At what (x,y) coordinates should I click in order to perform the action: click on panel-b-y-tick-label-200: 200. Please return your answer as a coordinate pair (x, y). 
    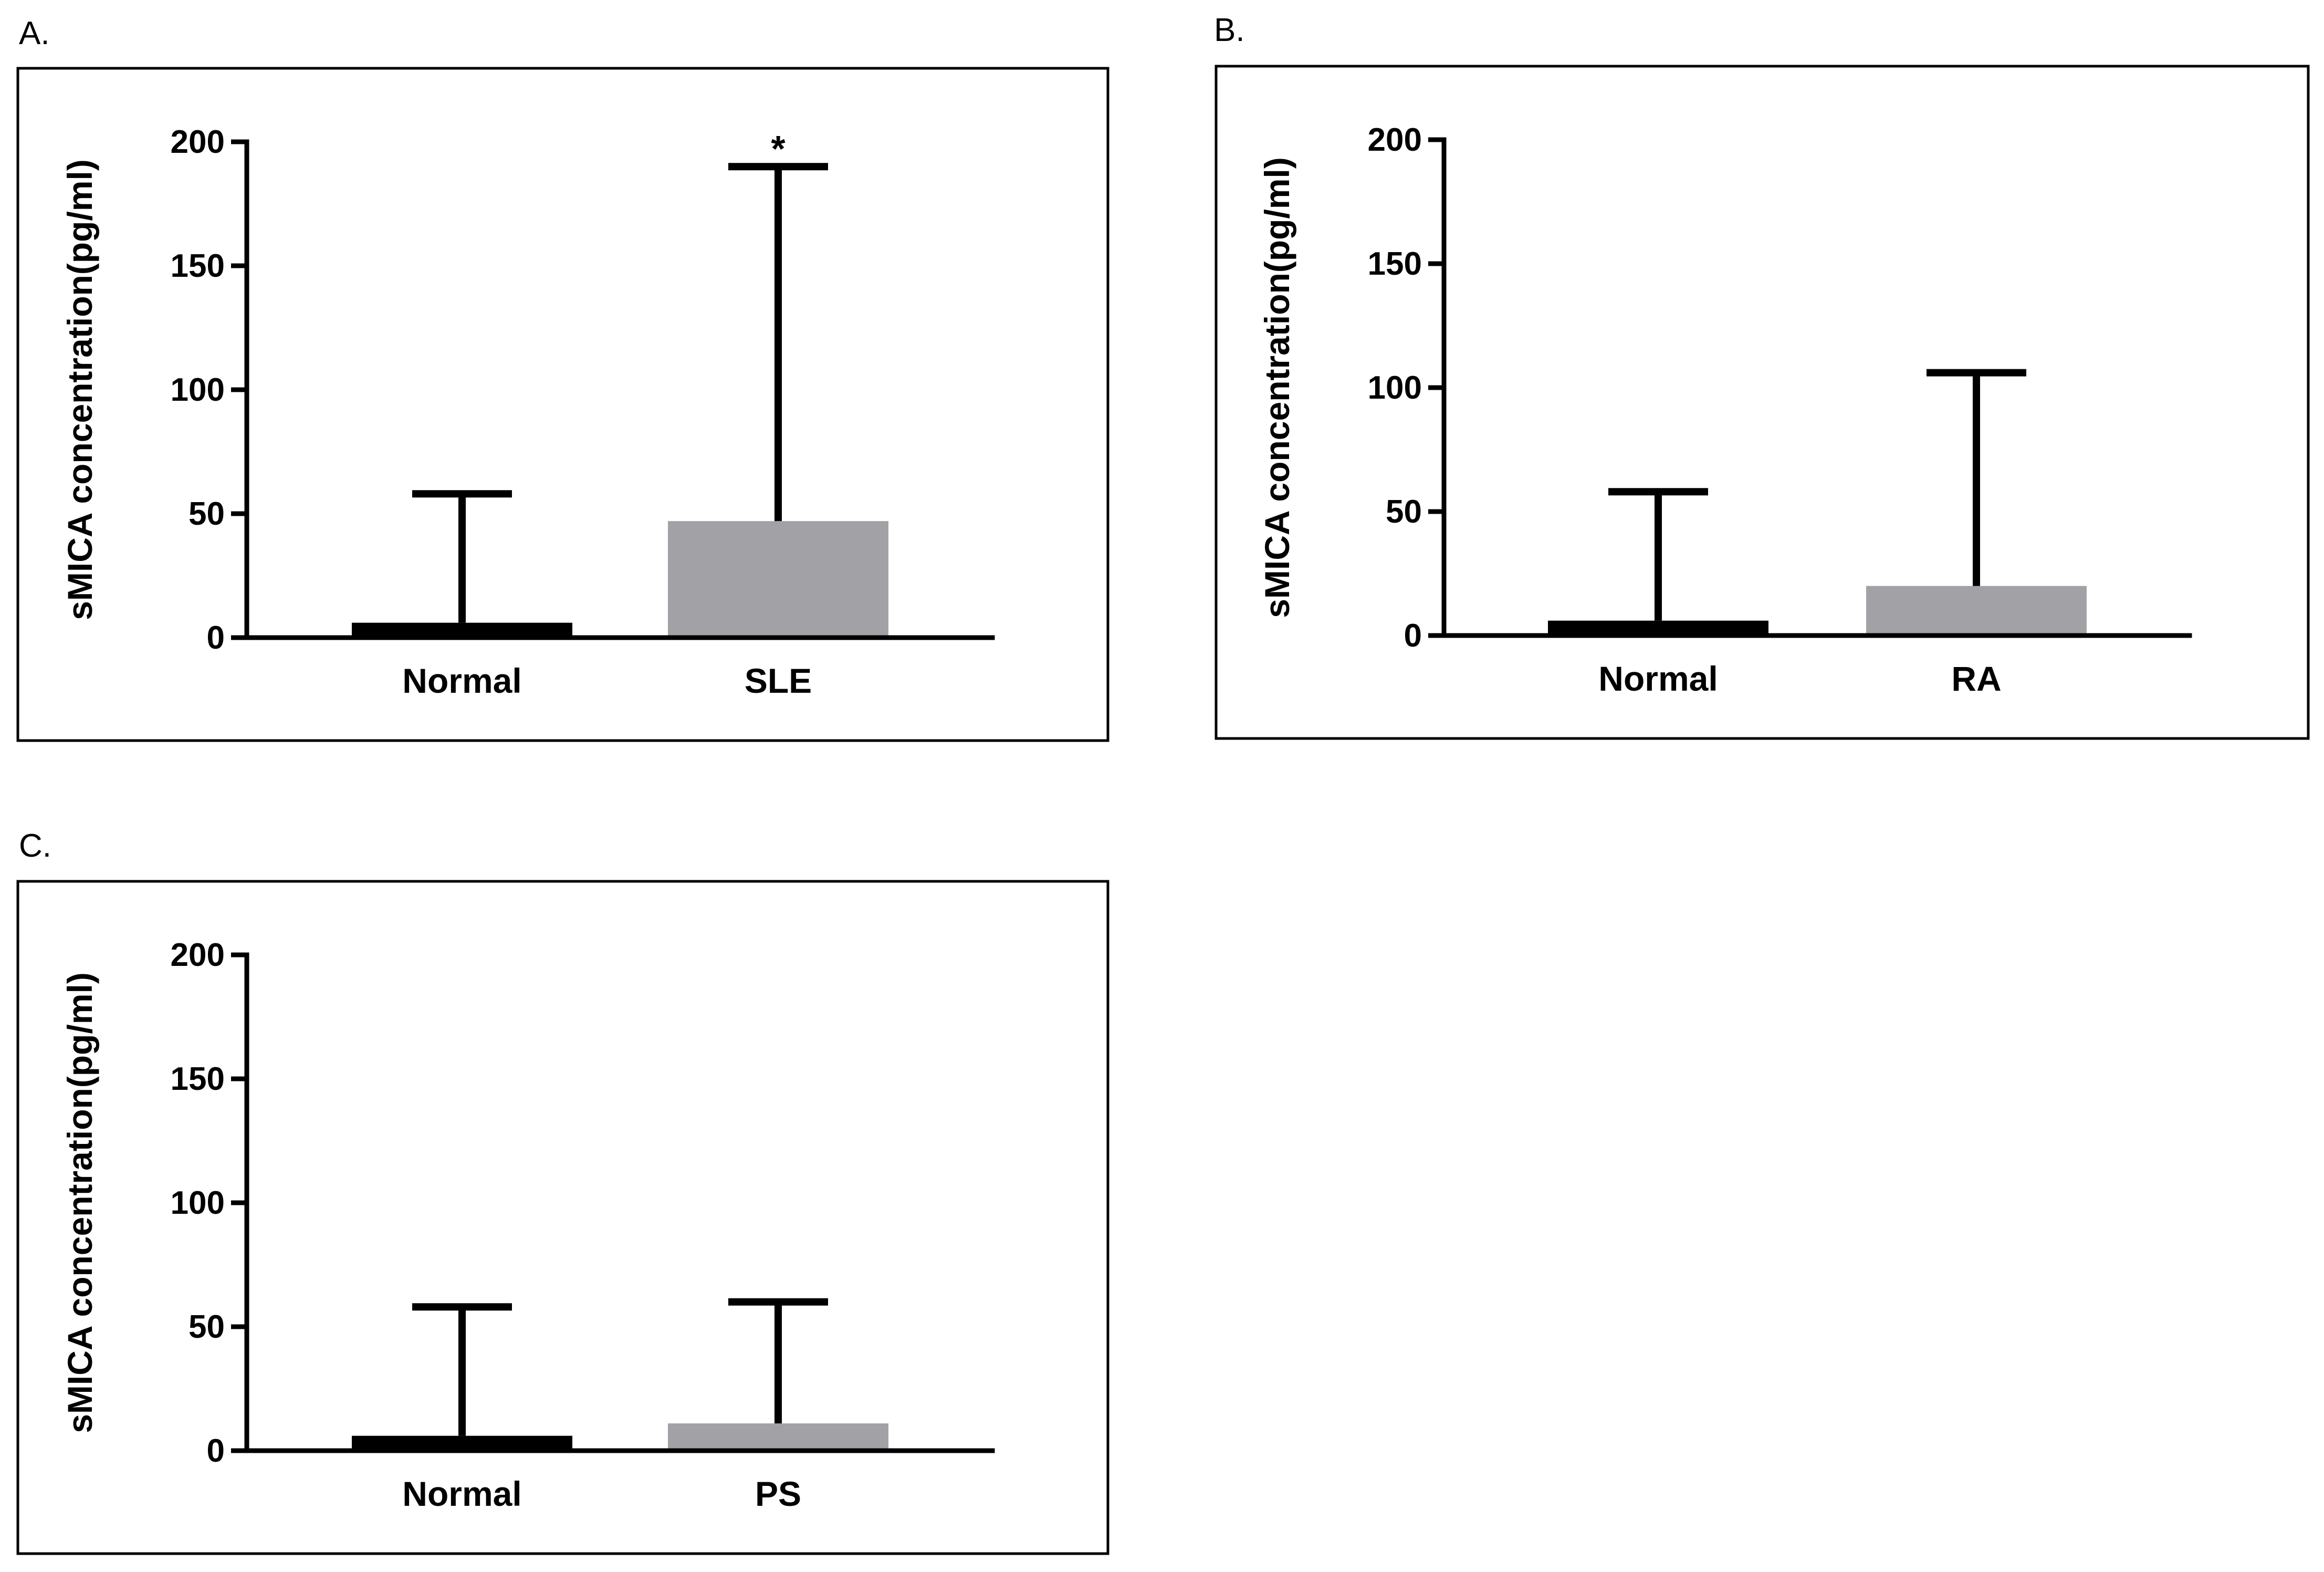
    Looking at the image, I should click on (1395, 140).